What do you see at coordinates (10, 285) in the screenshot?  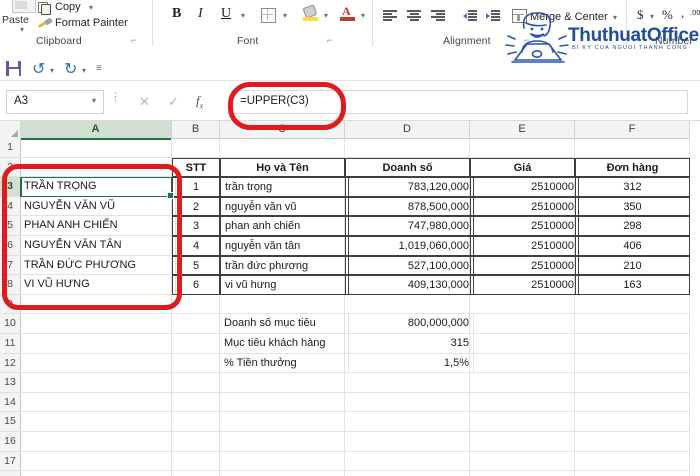 I see `row-header-8: 8` at bounding box center [10, 285].